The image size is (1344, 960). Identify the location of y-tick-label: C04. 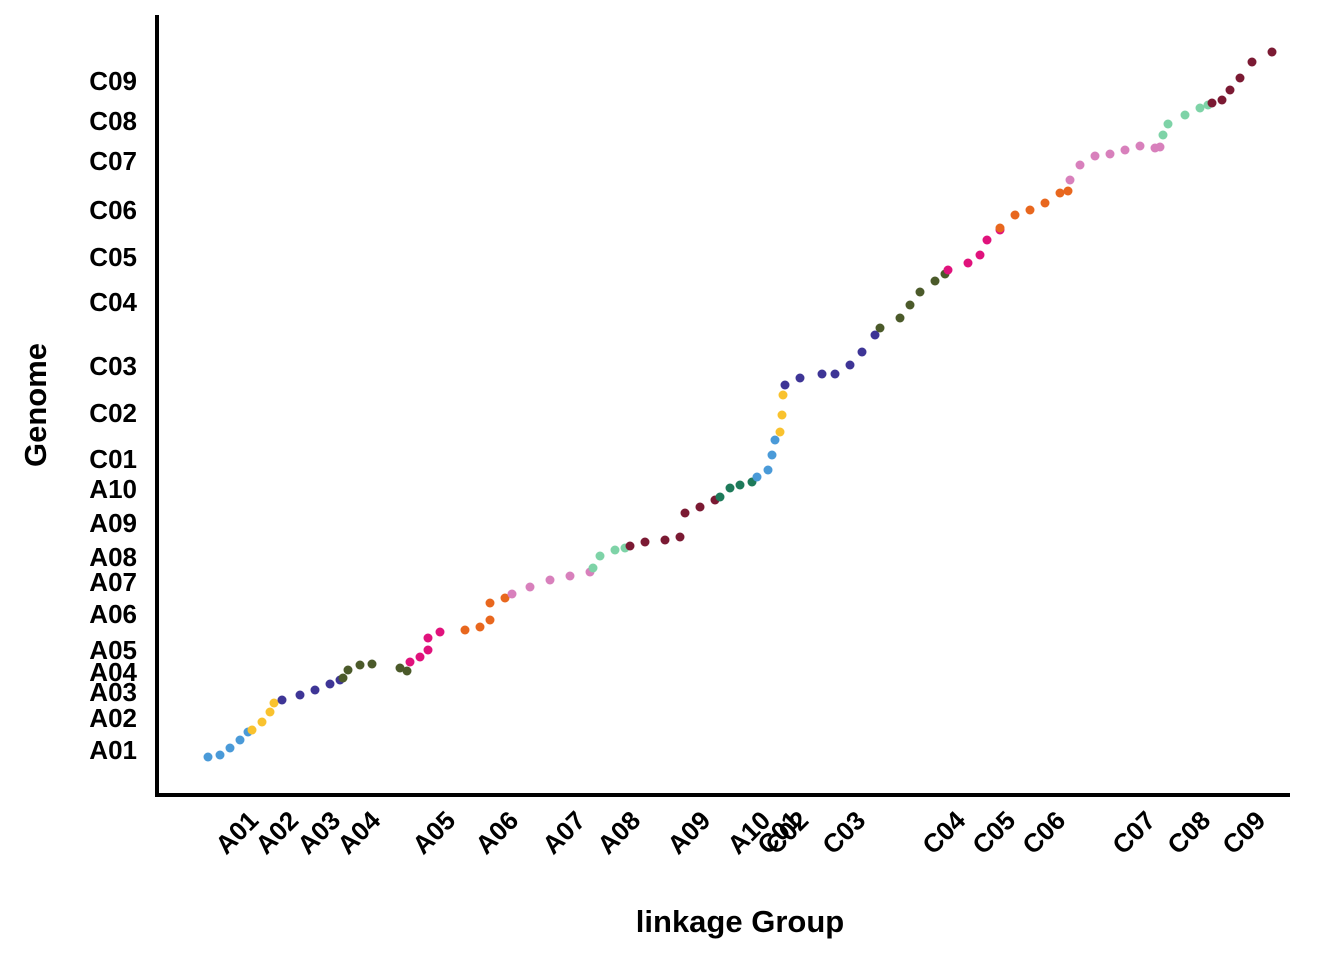
(113, 302).